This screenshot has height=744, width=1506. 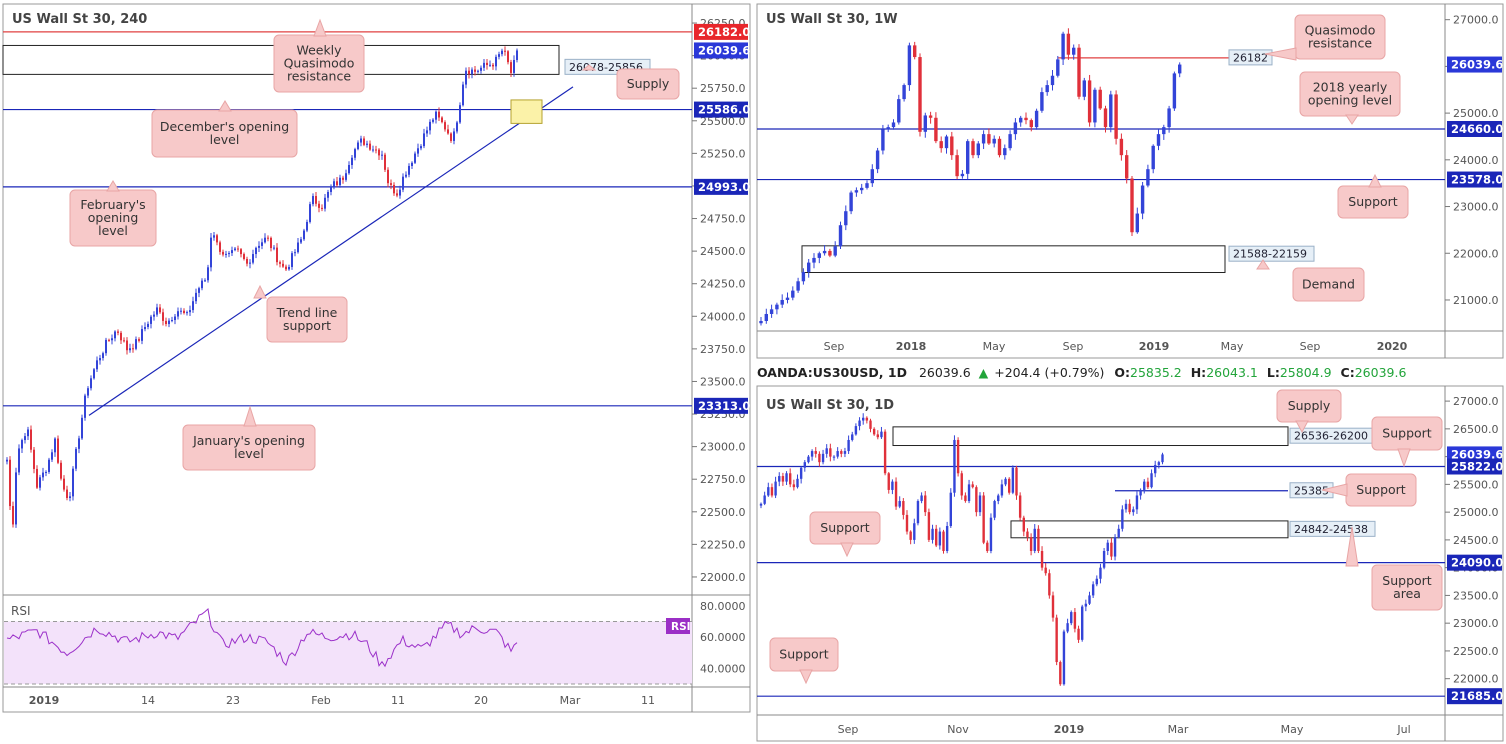 What do you see at coordinates (1476, 484) in the screenshot?
I see `price-tick-label: 25500.0` at bounding box center [1476, 484].